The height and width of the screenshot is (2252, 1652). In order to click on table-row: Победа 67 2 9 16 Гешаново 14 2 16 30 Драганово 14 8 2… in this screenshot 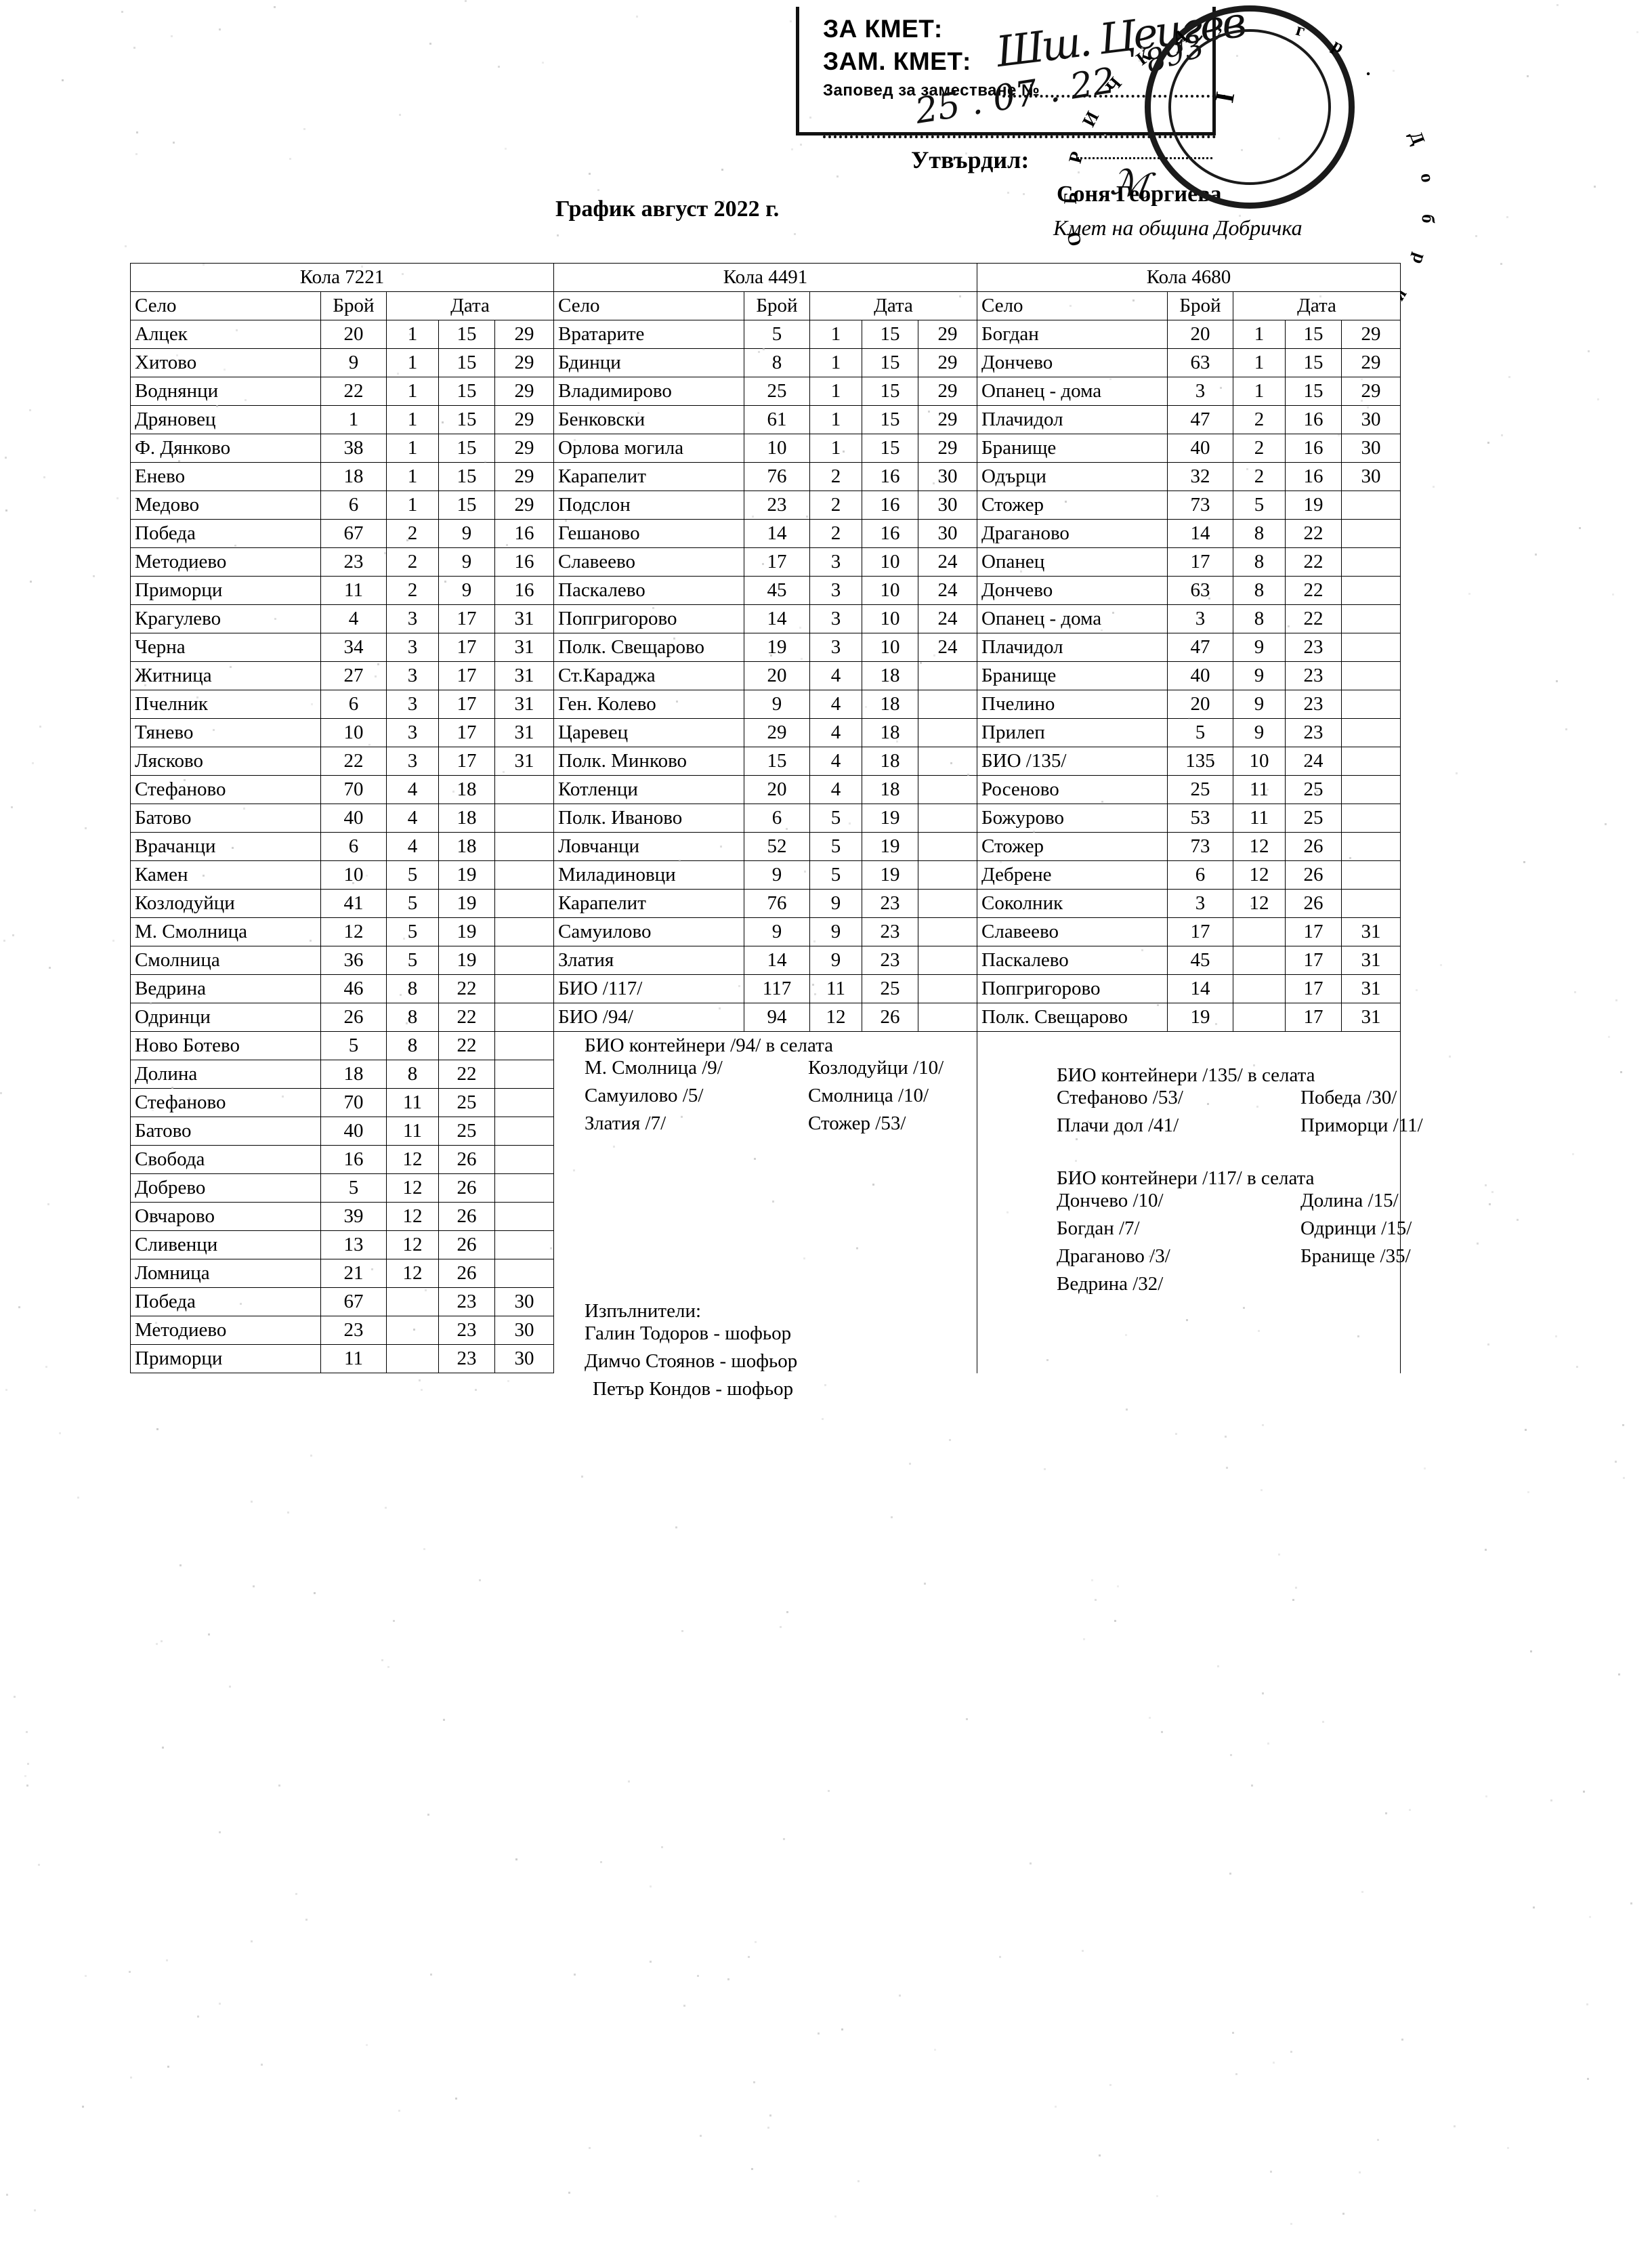, I will do `click(766, 533)`.